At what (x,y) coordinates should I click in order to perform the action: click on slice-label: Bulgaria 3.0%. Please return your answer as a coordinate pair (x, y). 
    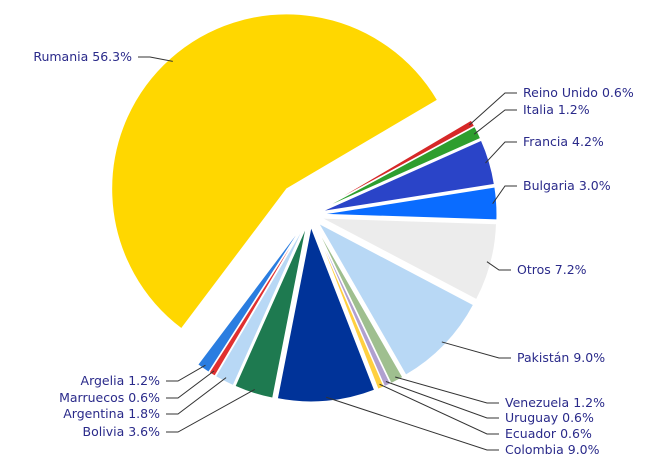
    Looking at the image, I should click on (567, 185).